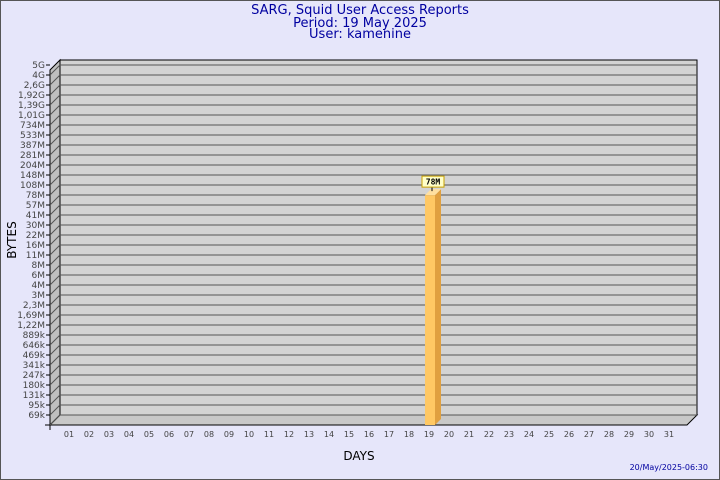 The width and height of the screenshot is (720, 480). Describe the element at coordinates (34, 346) in the screenshot. I see `y-tick-label: 646k` at that location.